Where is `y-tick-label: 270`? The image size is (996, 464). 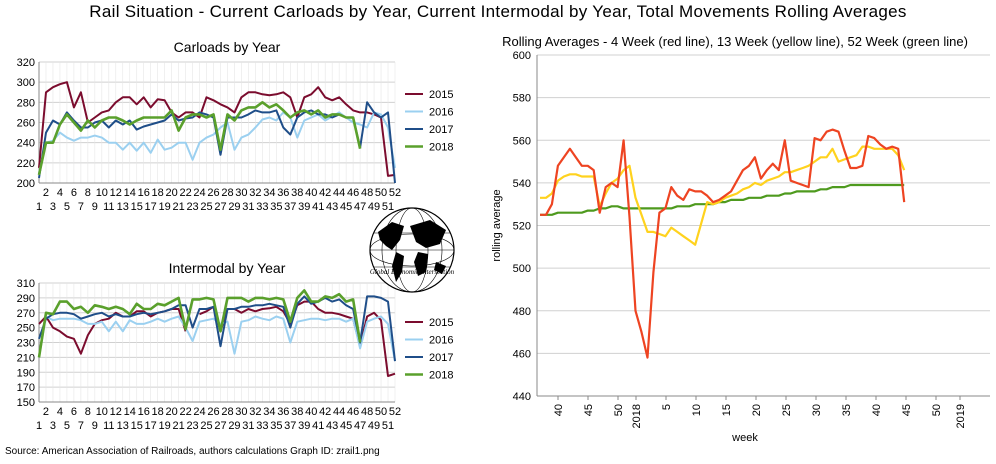 y-tick-label: 270 is located at coordinates (26, 314).